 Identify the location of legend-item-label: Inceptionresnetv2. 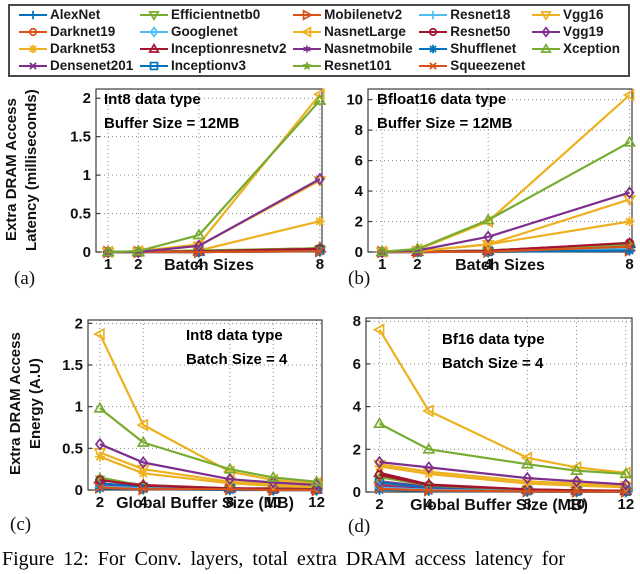
(228, 48).